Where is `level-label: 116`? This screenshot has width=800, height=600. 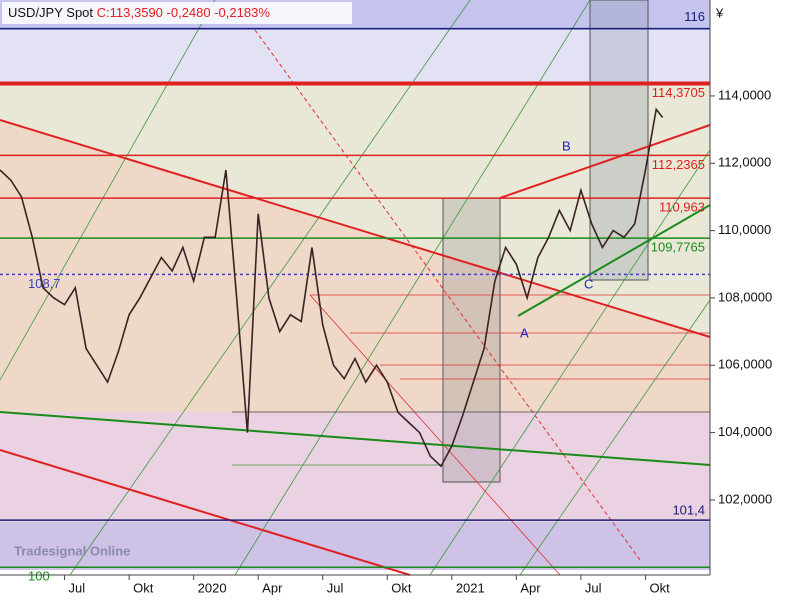
level-label: 116 is located at coordinates (694, 16).